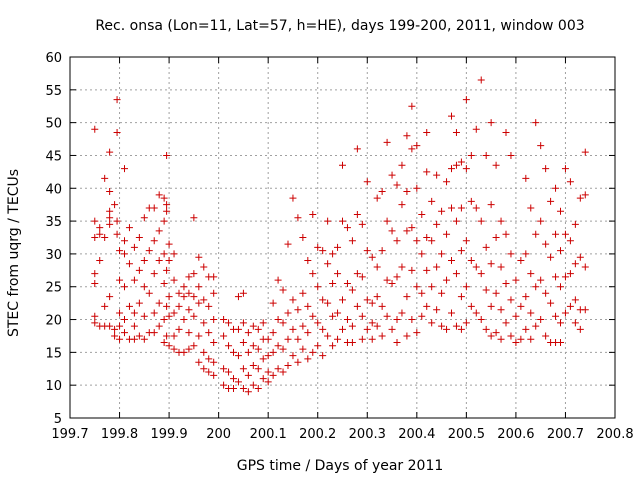  What do you see at coordinates (565, 434) in the screenshot?
I see `x-tick-label: 200.7` at bounding box center [565, 434].